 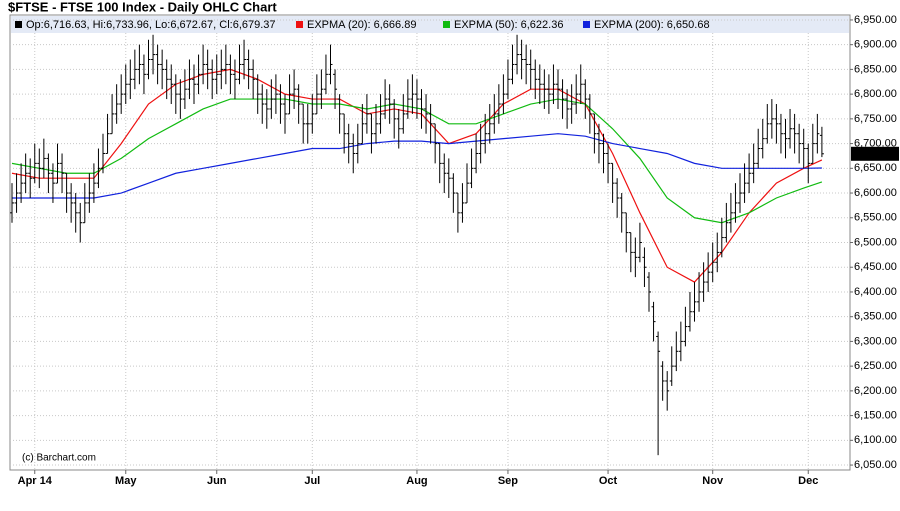 What do you see at coordinates (217, 481) in the screenshot?
I see `x-tick-label: Jun` at bounding box center [217, 481].